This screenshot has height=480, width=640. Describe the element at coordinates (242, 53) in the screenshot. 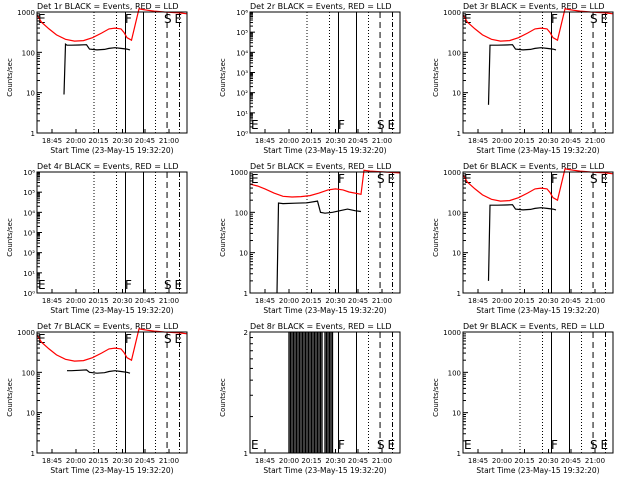

I see `y-tick-label: 10⁴` at that location.